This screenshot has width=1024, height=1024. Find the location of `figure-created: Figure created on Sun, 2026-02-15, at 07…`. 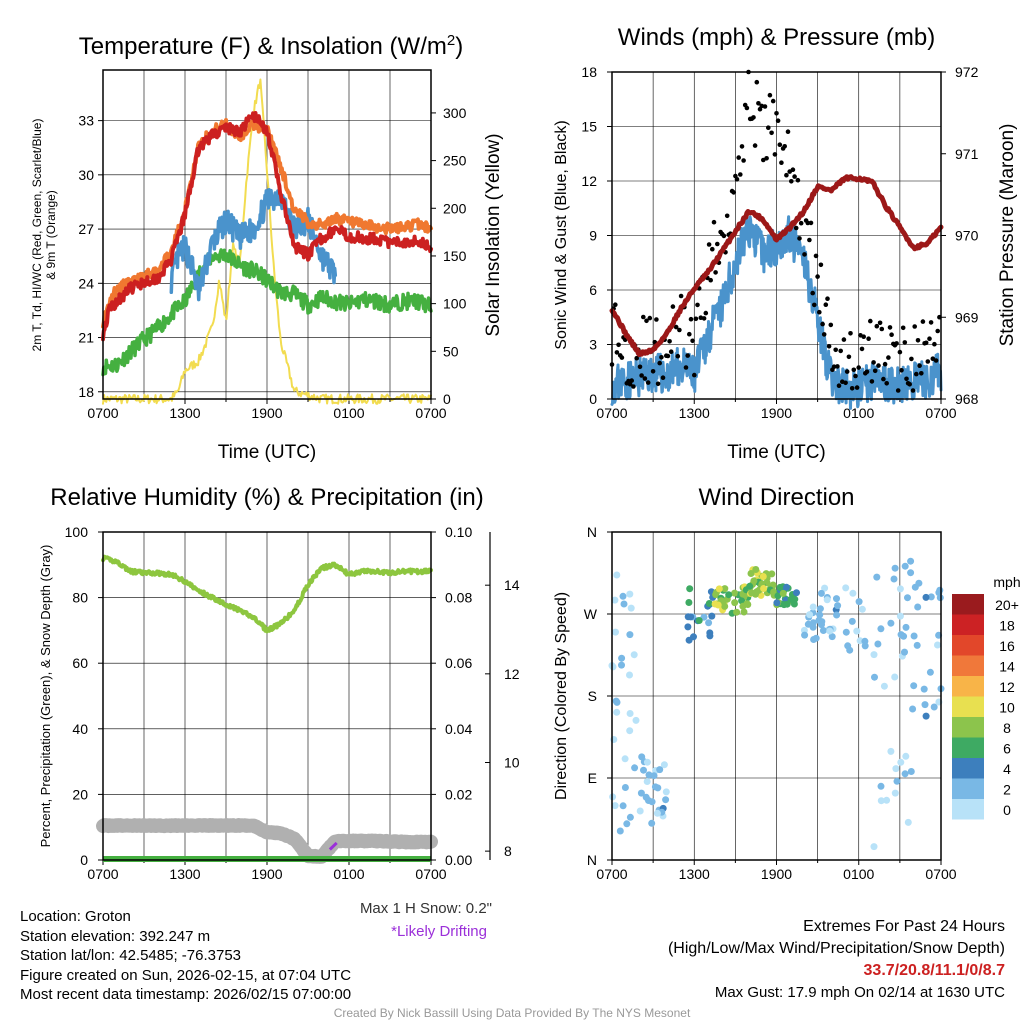

figure-created: Figure created on Sun, 2026-02-15, at 07… is located at coordinates (186, 975).